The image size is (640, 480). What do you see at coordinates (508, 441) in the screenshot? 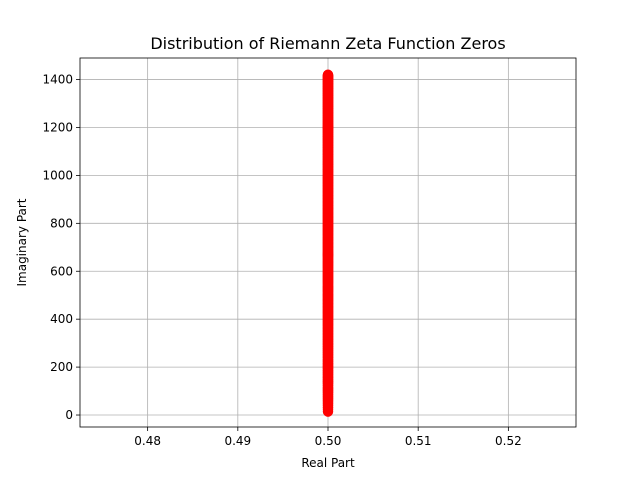
I see `x-tick-label: 0.52` at bounding box center [508, 441].